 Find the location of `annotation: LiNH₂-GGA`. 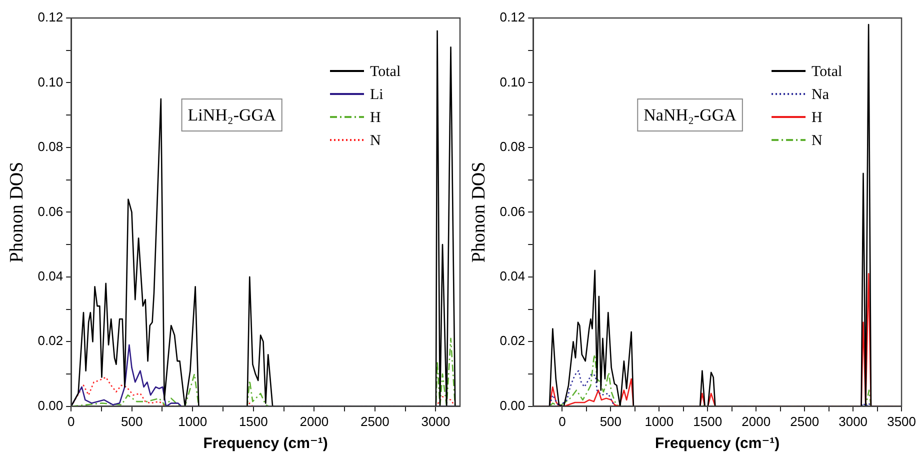

annotation: LiNH₂-GGA is located at coordinates (232, 114).